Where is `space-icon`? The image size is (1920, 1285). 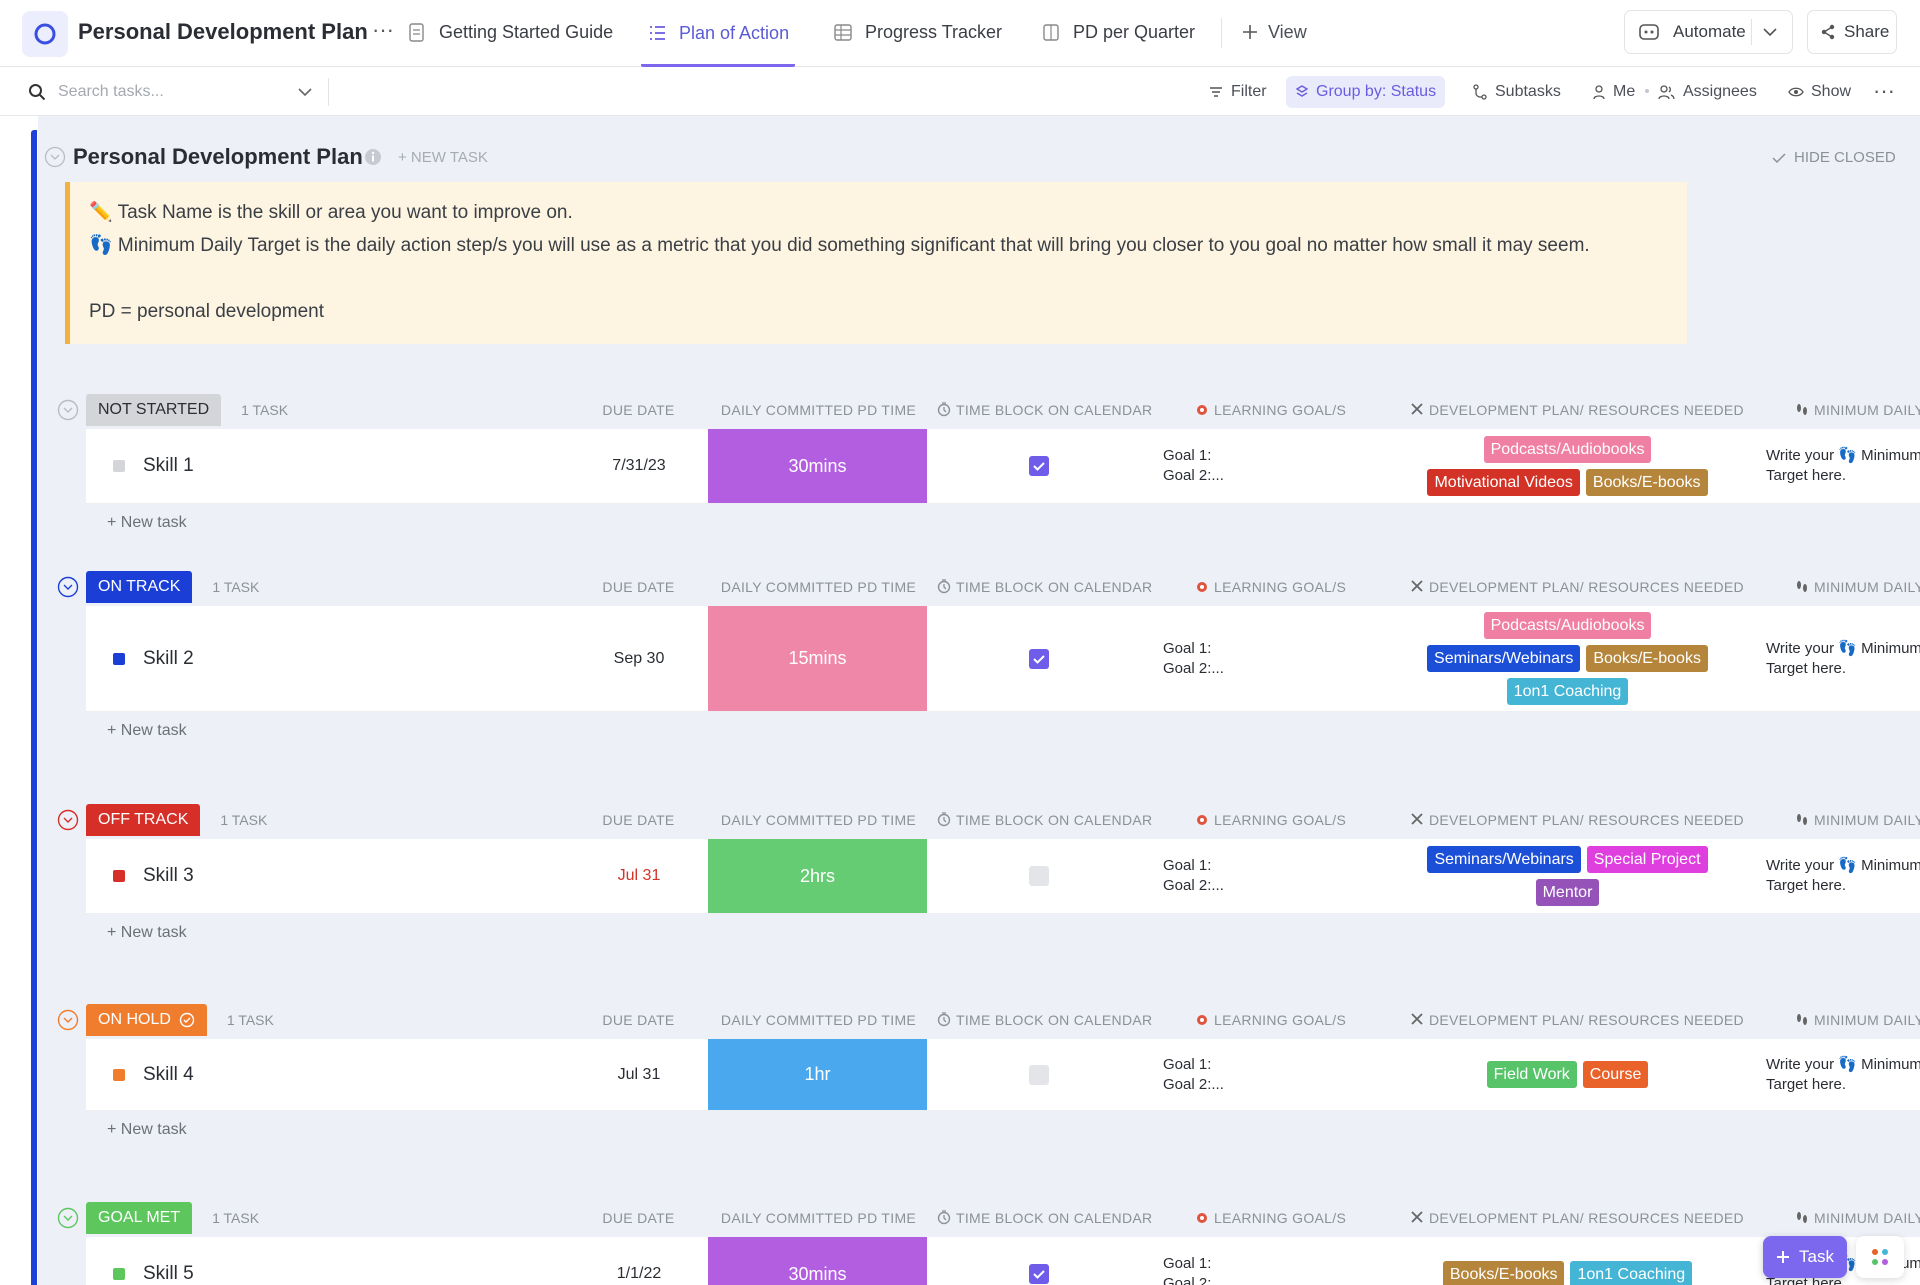
space-icon is located at coordinates (45, 34).